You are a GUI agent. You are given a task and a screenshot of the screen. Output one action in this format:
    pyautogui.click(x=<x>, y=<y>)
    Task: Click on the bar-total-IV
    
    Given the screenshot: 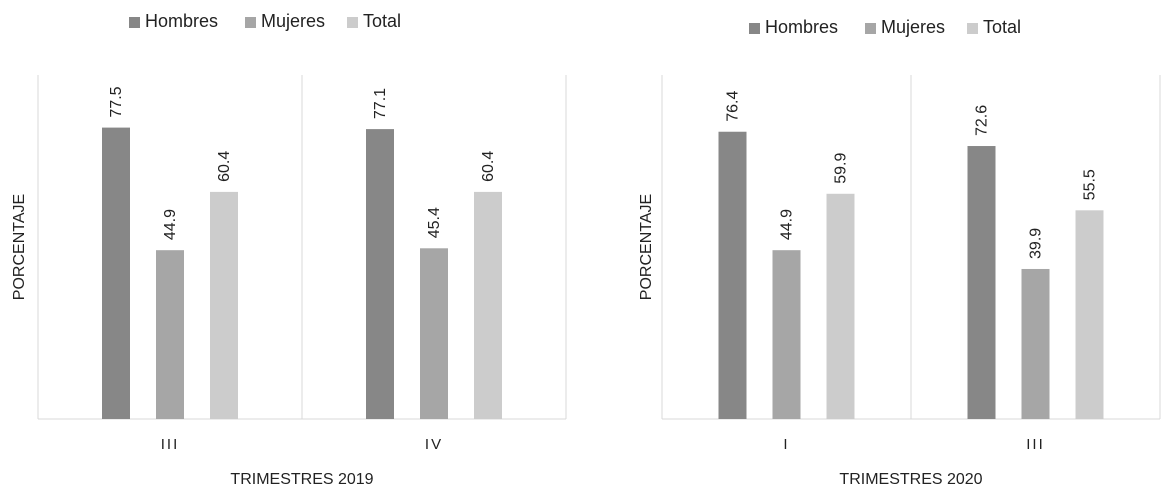 What is the action you would take?
    pyautogui.click(x=488, y=305)
    